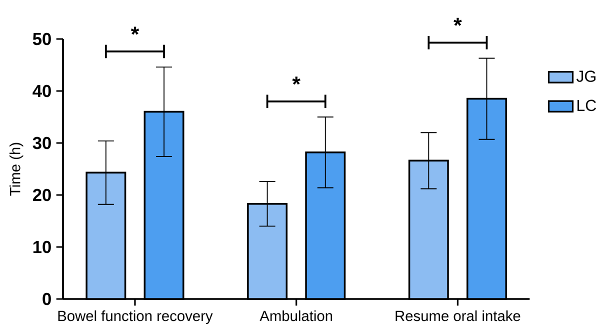  Describe the element at coordinates (42, 247) in the screenshot. I see `y-tick-label: 10` at that location.